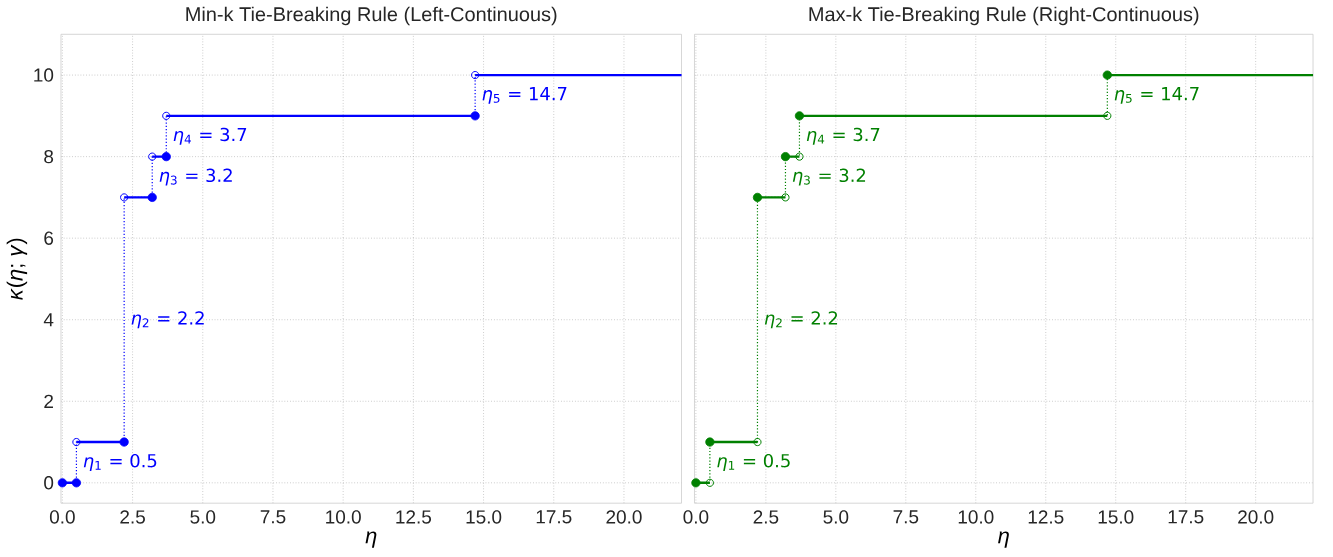 The width and height of the screenshot is (1333, 557). Describe the element at coordinates (1004, 16) in the screenshot. I see `chart-title: Max-k Tie-Breaking Rule (Right-Continuous)` at that location.